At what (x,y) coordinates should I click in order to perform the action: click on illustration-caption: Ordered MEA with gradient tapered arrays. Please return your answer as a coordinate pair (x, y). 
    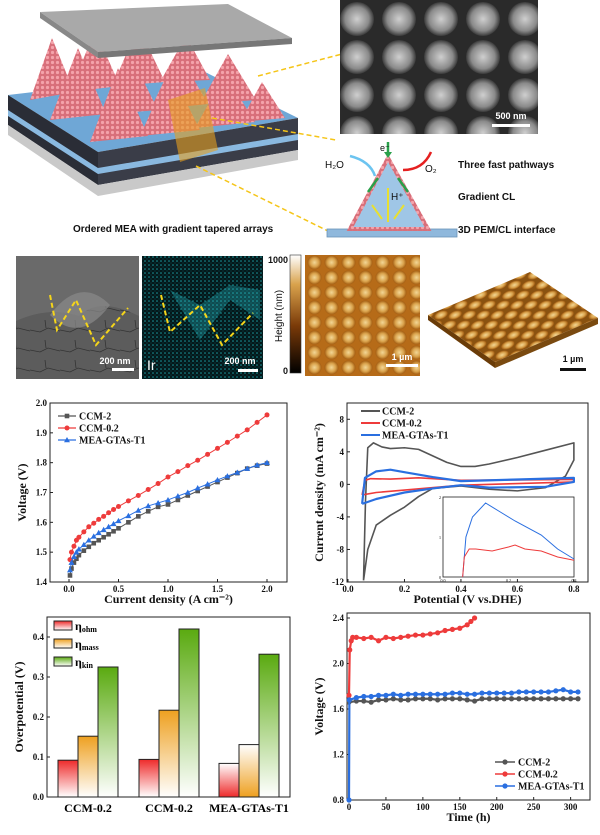
    Looking at the image, I should click on (173, 229).